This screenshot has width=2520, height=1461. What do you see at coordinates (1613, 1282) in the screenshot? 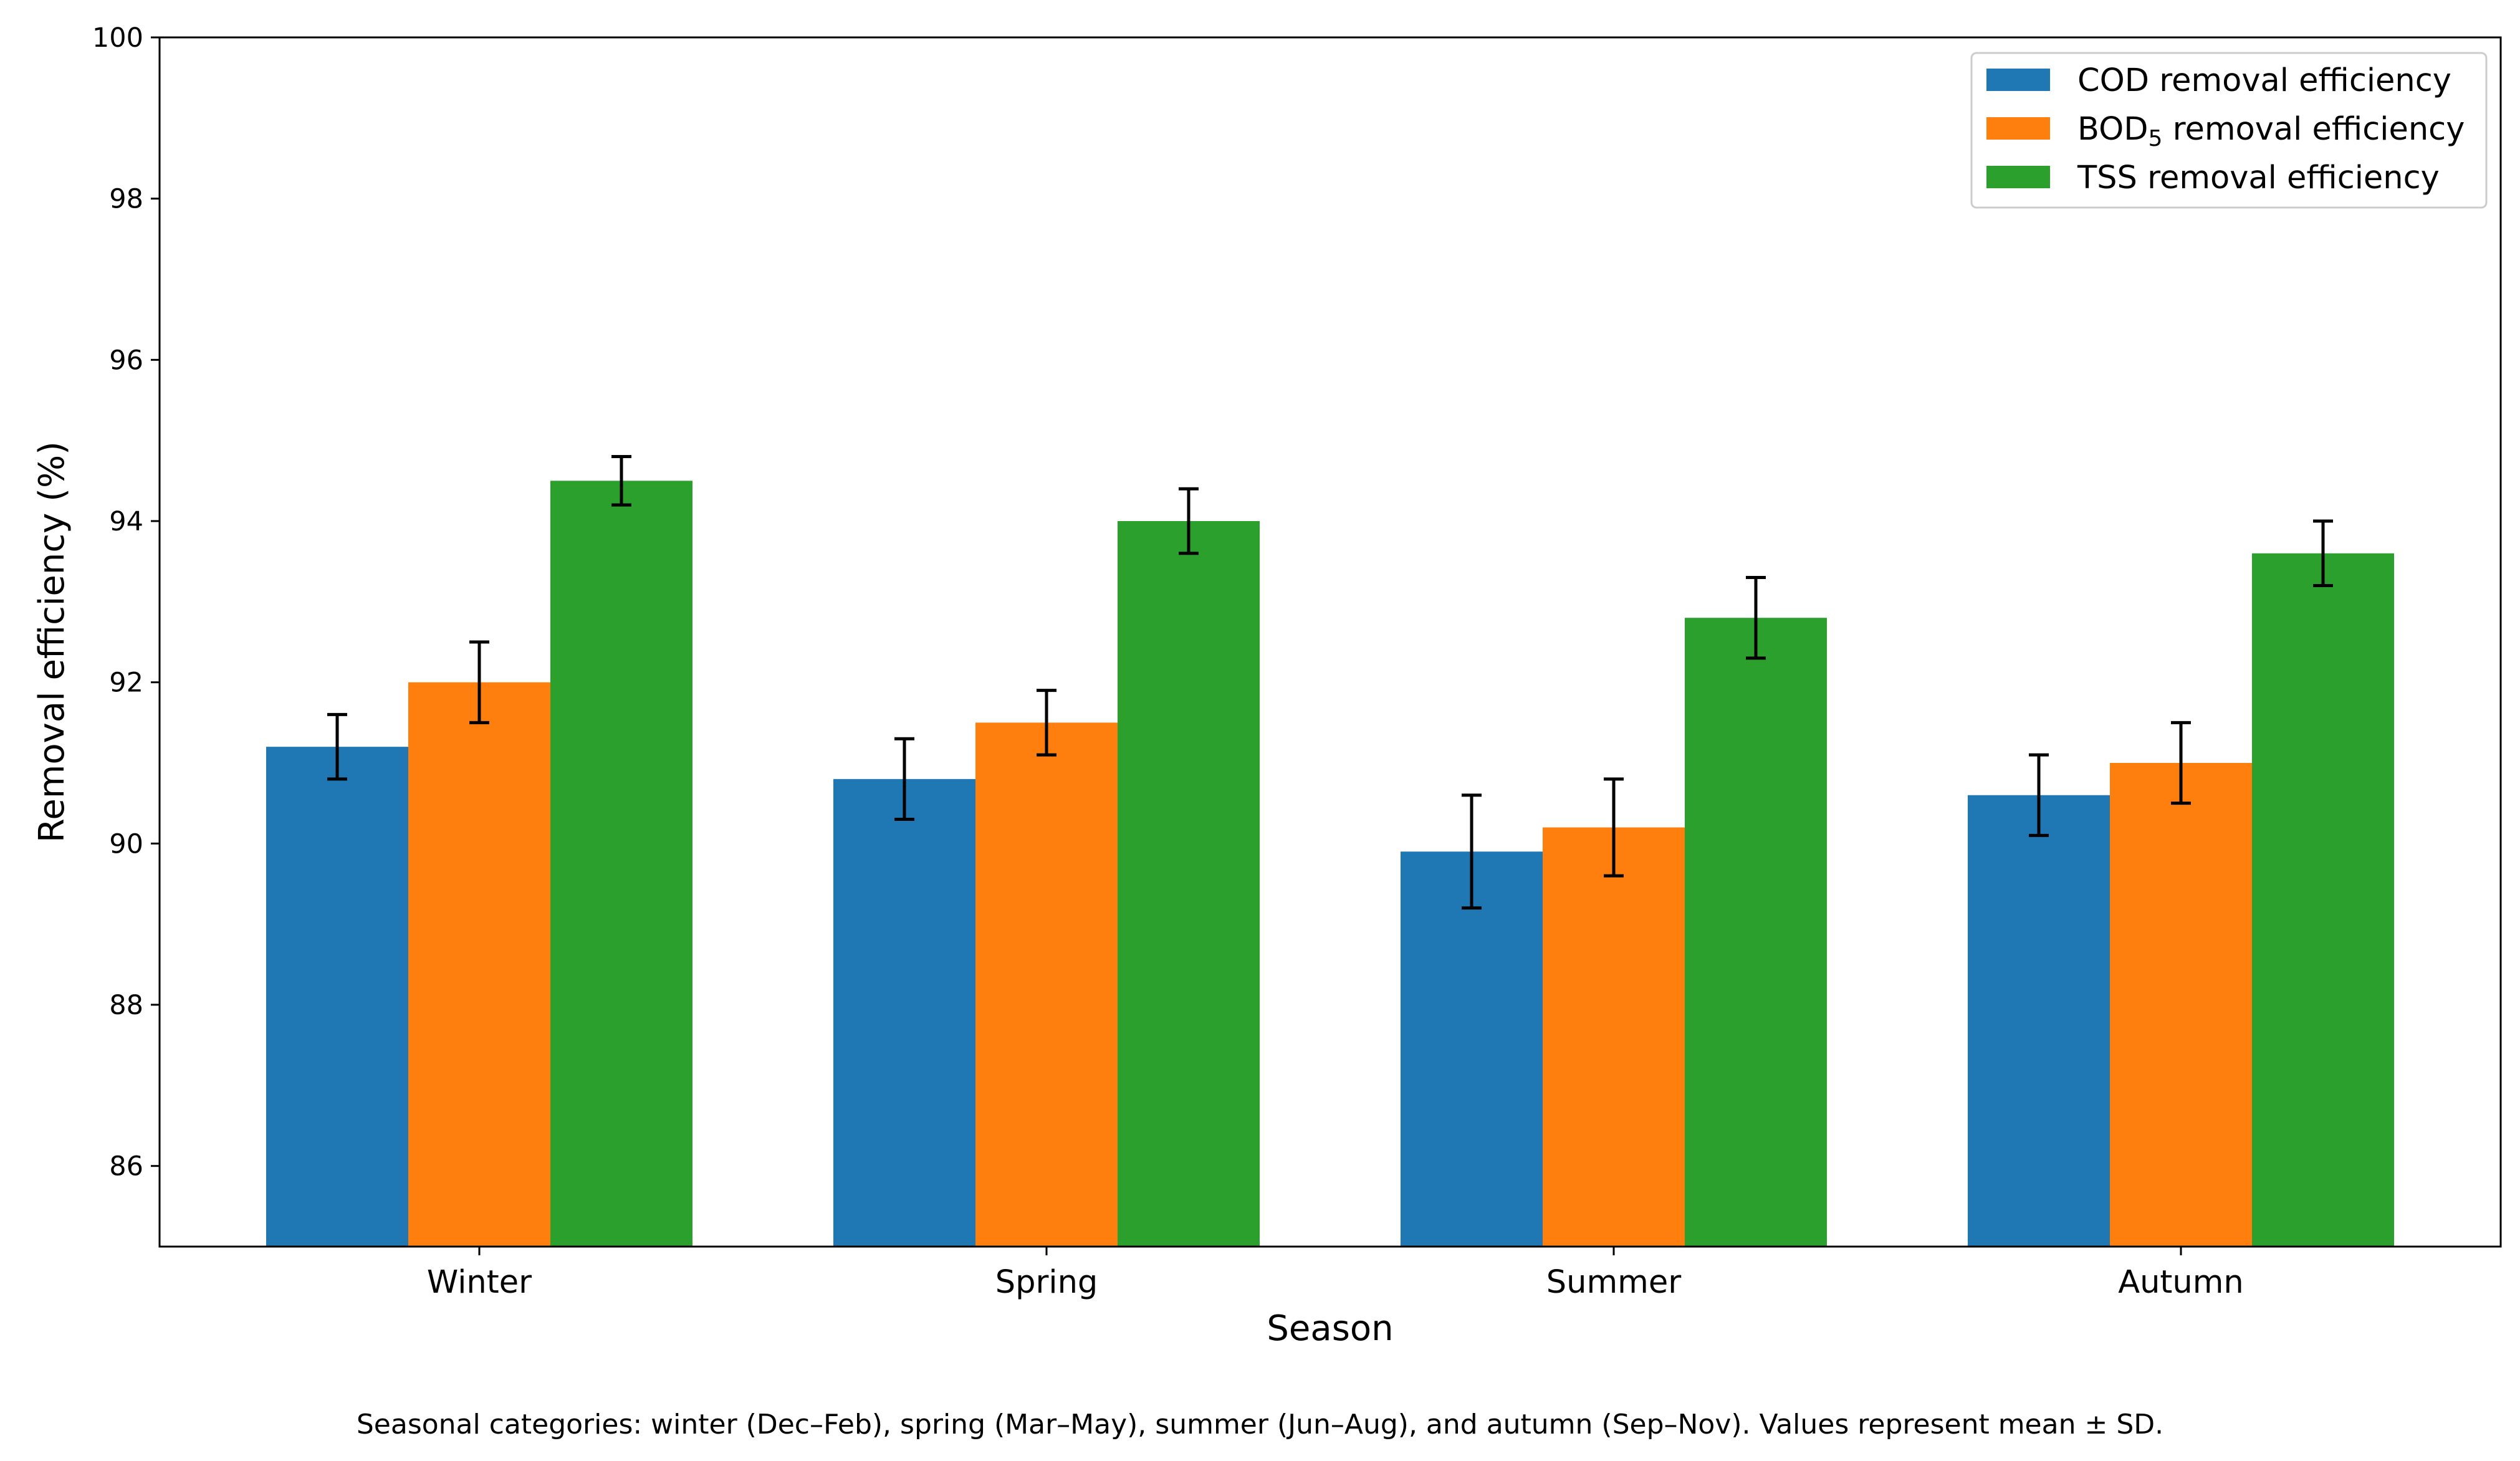
I see `x-tick-label: Summer` at bounding box center [1613, 1282].